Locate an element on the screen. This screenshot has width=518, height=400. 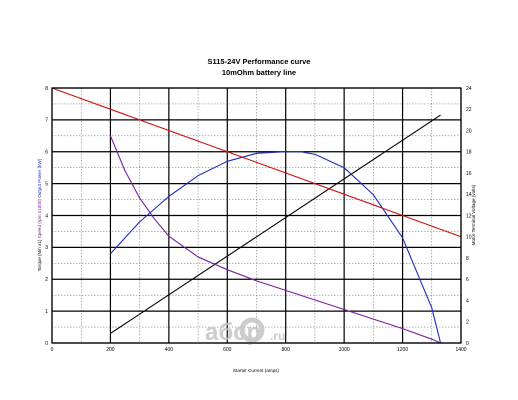
y-axis-label-left-part: Speed (rpm x1000) is located at coordinates (39, 219).